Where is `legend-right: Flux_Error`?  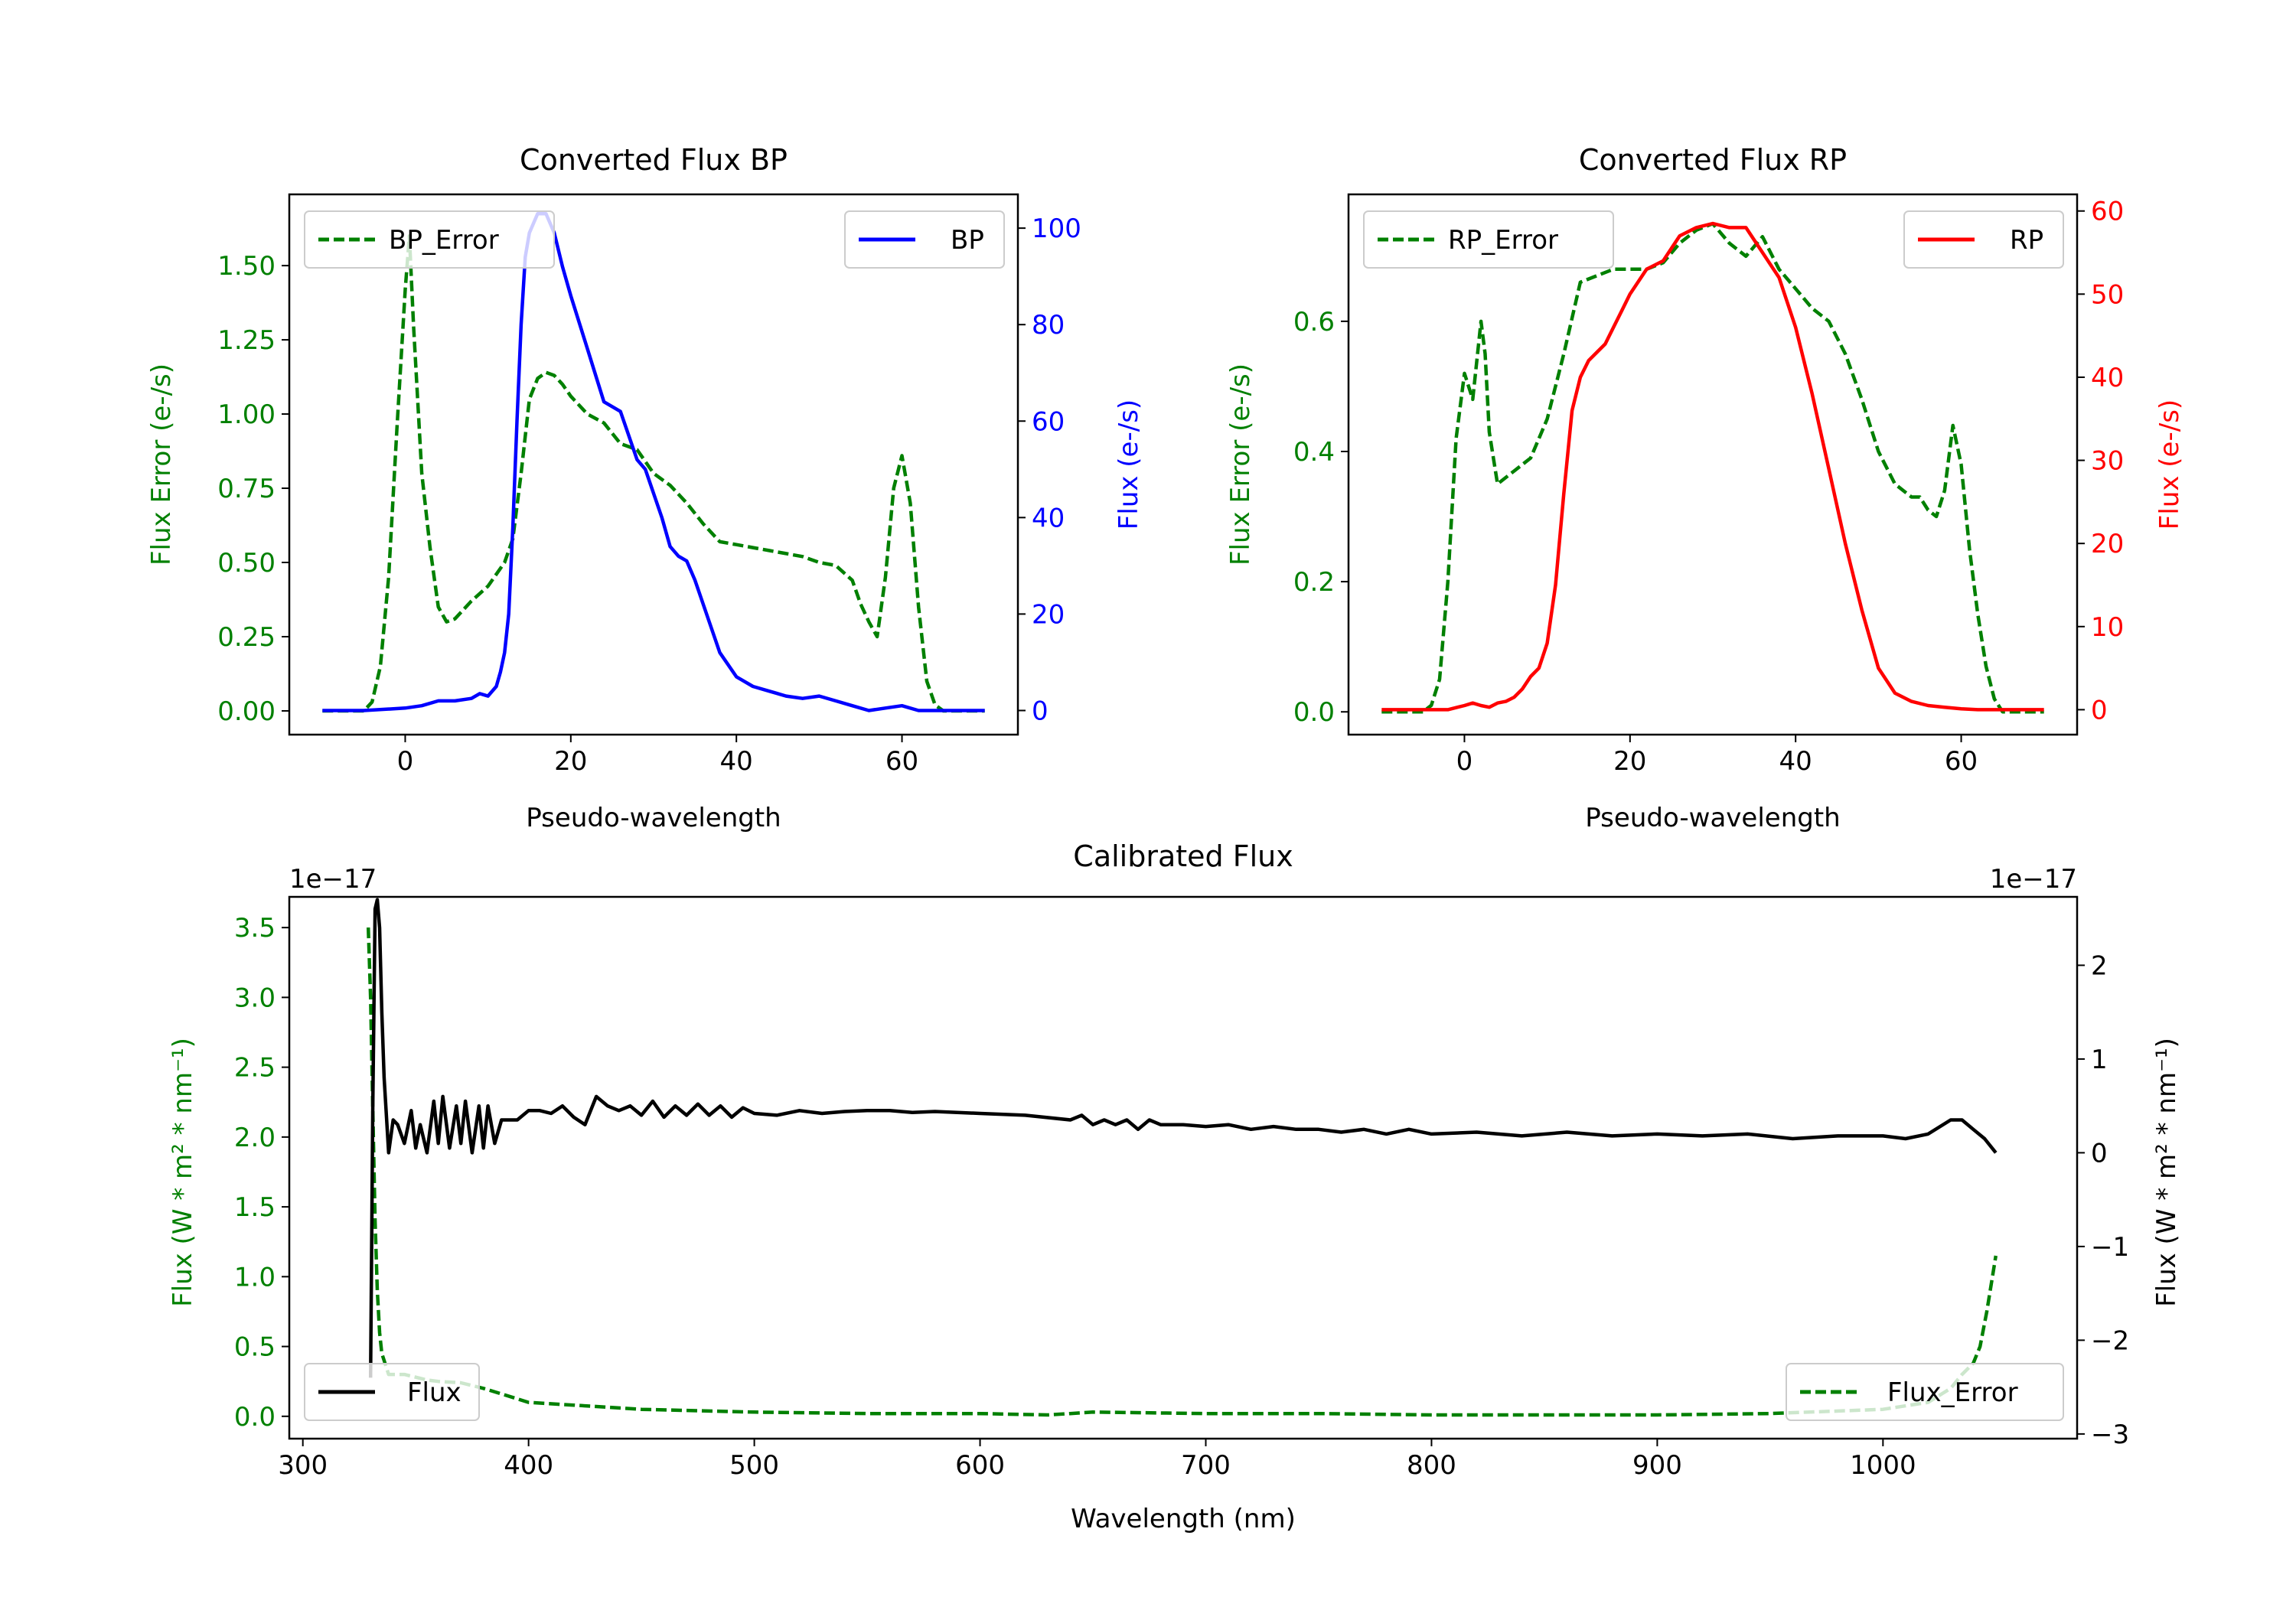
legend-right: Flux_Error is located at coordinates (1925, 1392).